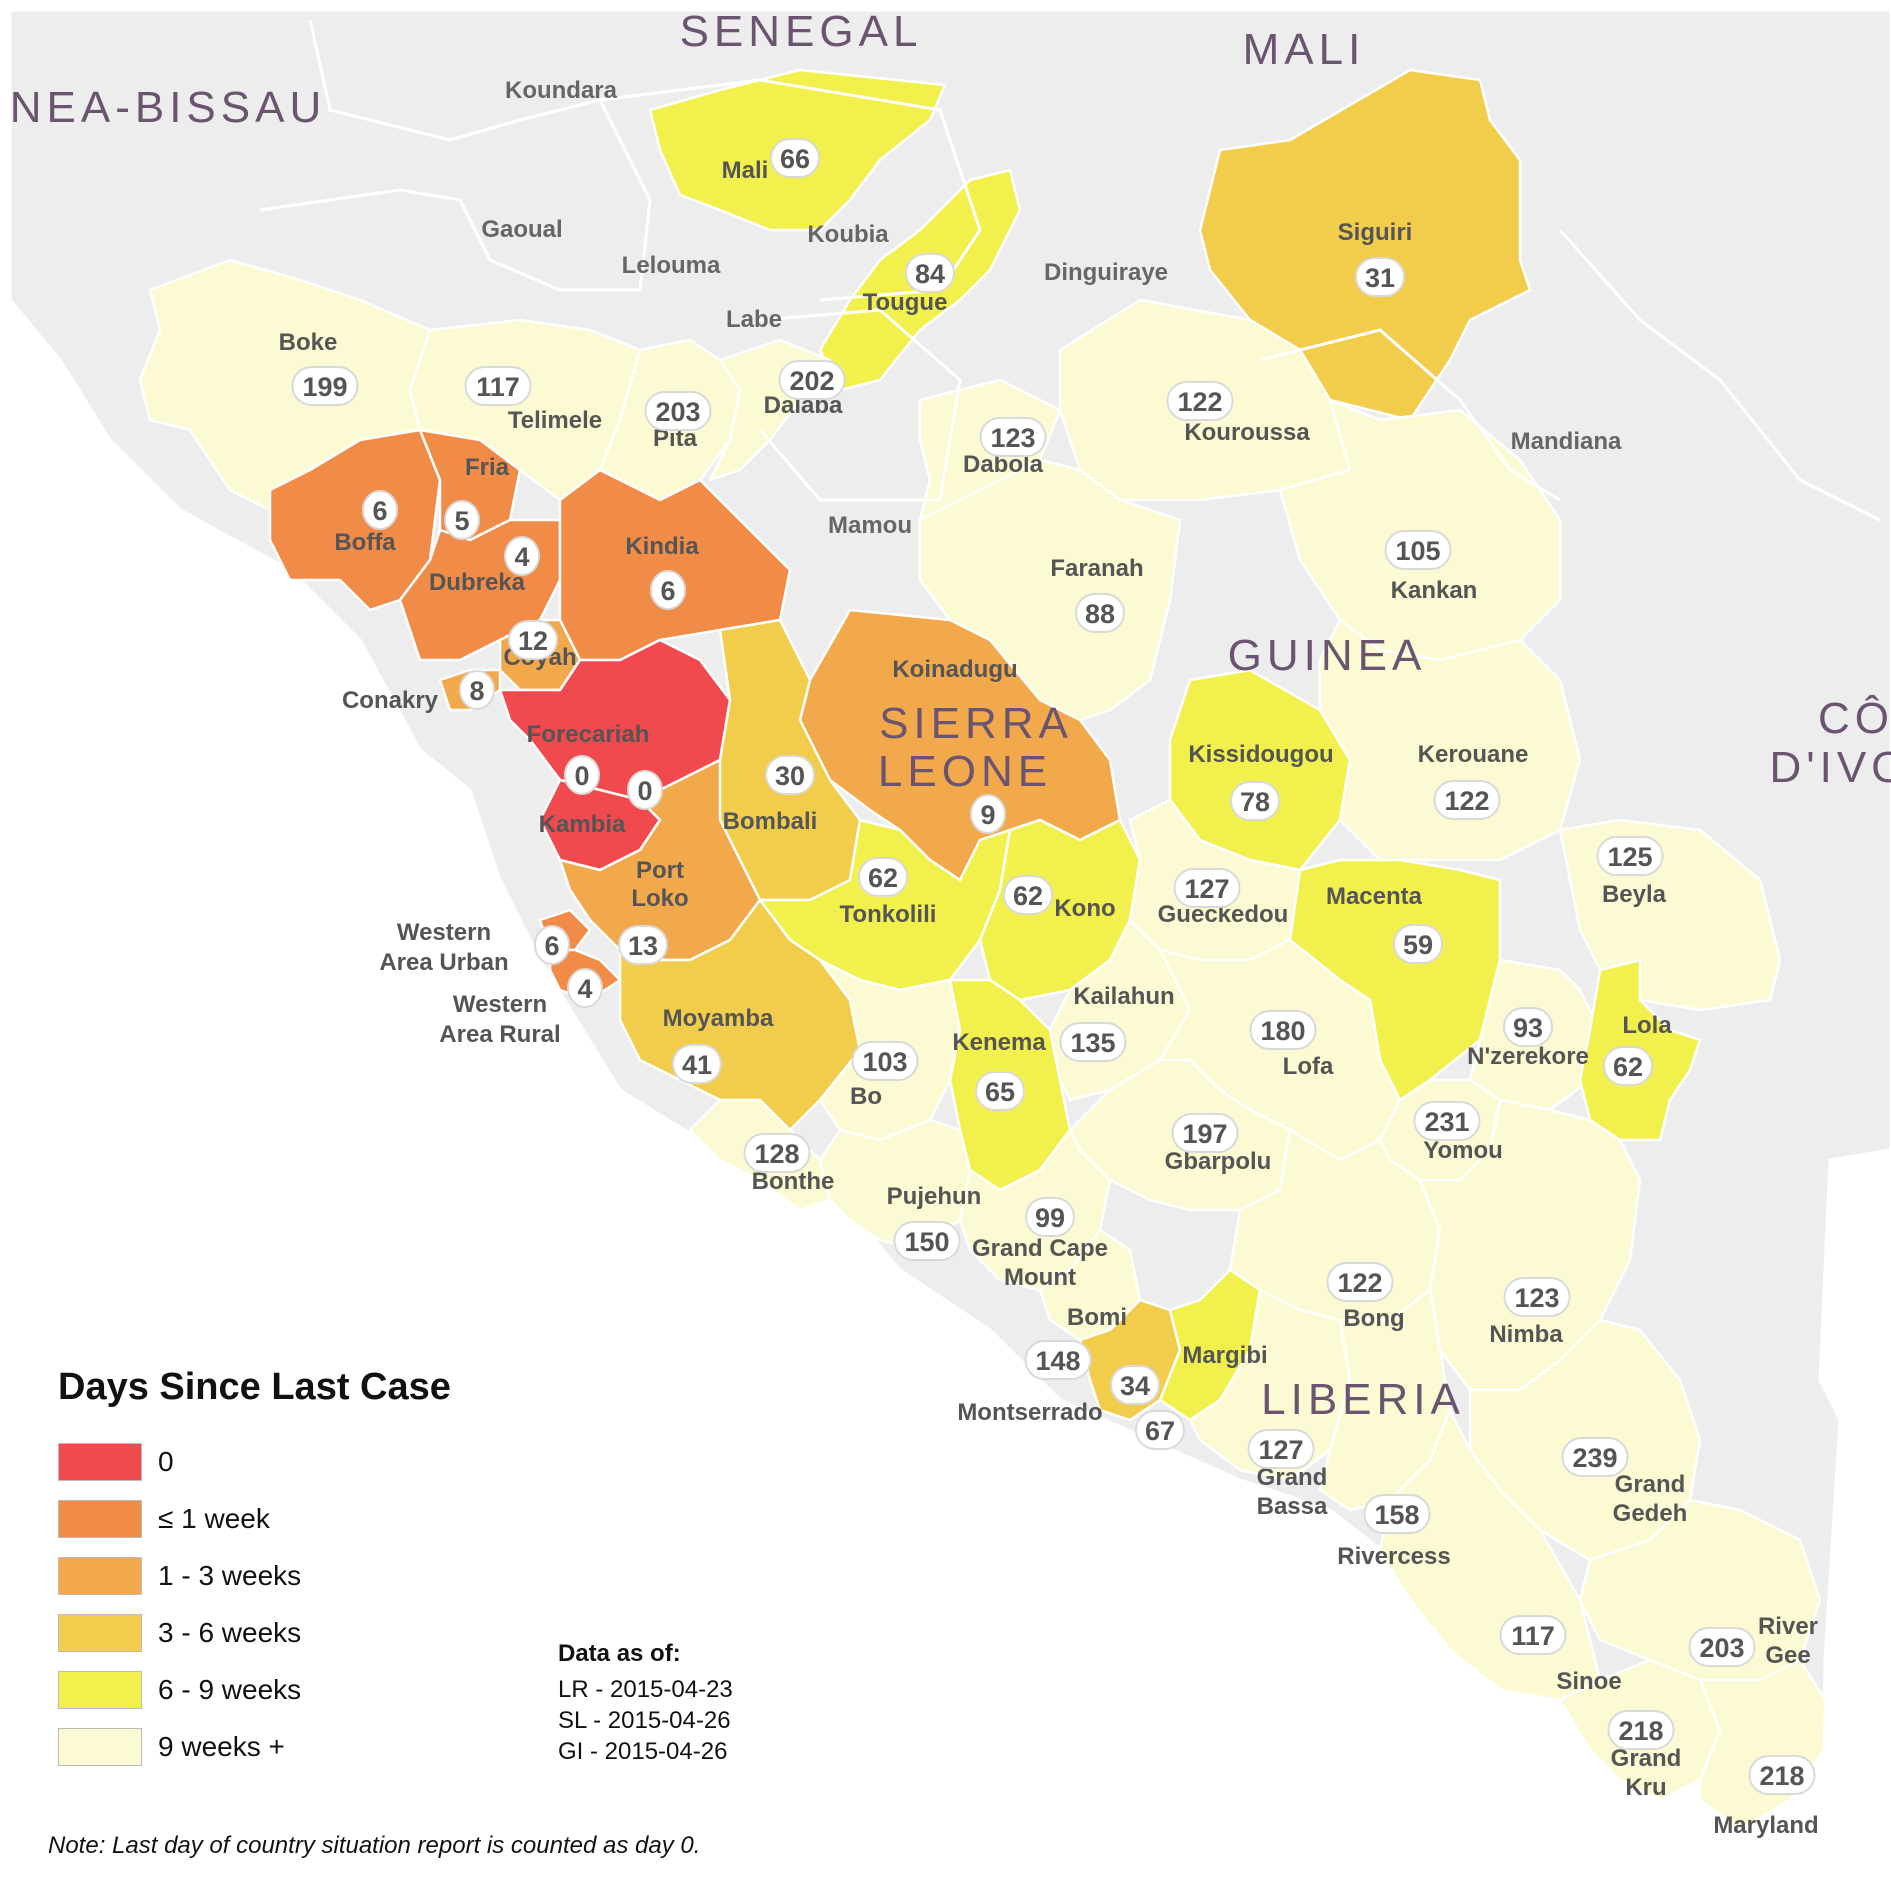 The image size is (1891, 1891). Describe the element at coordinates (1292, 1506) in the screenshot. I see `district-name-label: Bassa` at that location.